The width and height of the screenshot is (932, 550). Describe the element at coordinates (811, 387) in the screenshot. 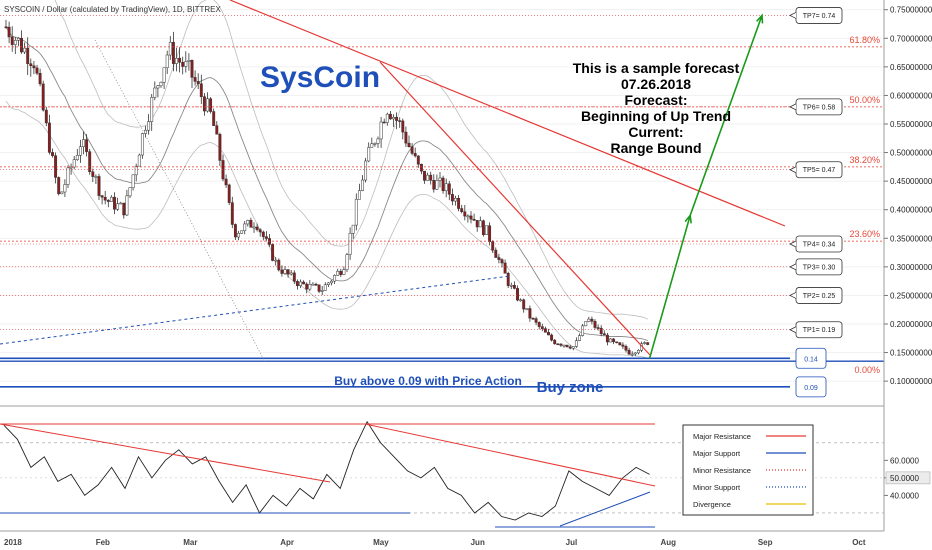

I see `buy-zone-bubble` at that location.